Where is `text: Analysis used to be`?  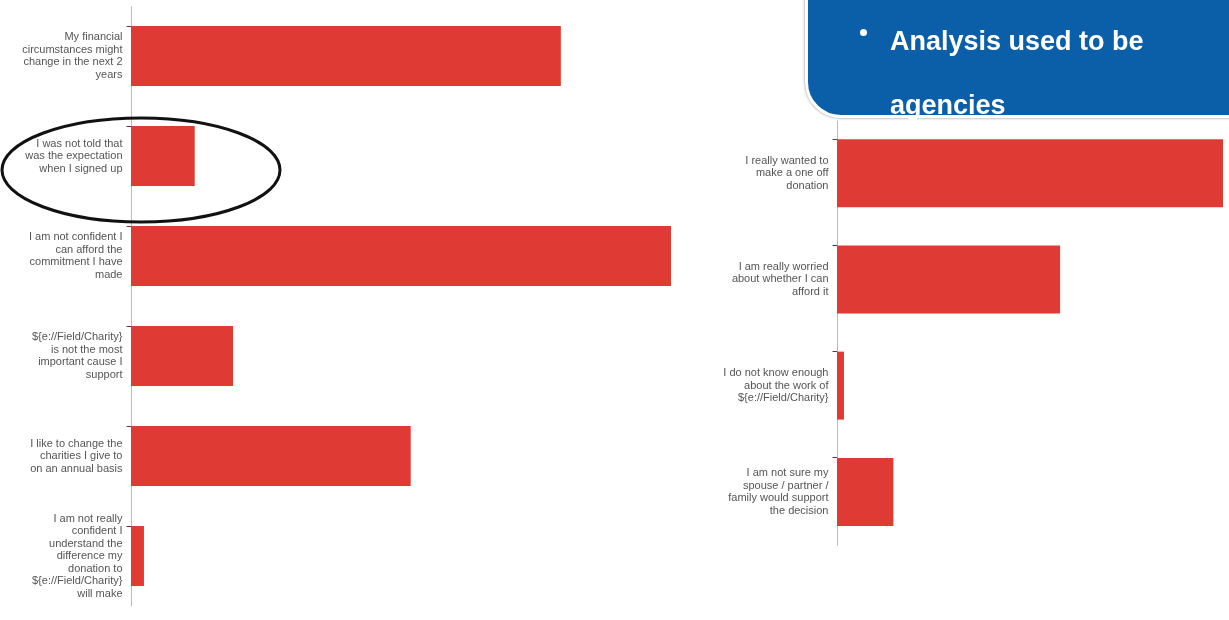 text: Analysis used to be is located at coordinates (1017, 41).